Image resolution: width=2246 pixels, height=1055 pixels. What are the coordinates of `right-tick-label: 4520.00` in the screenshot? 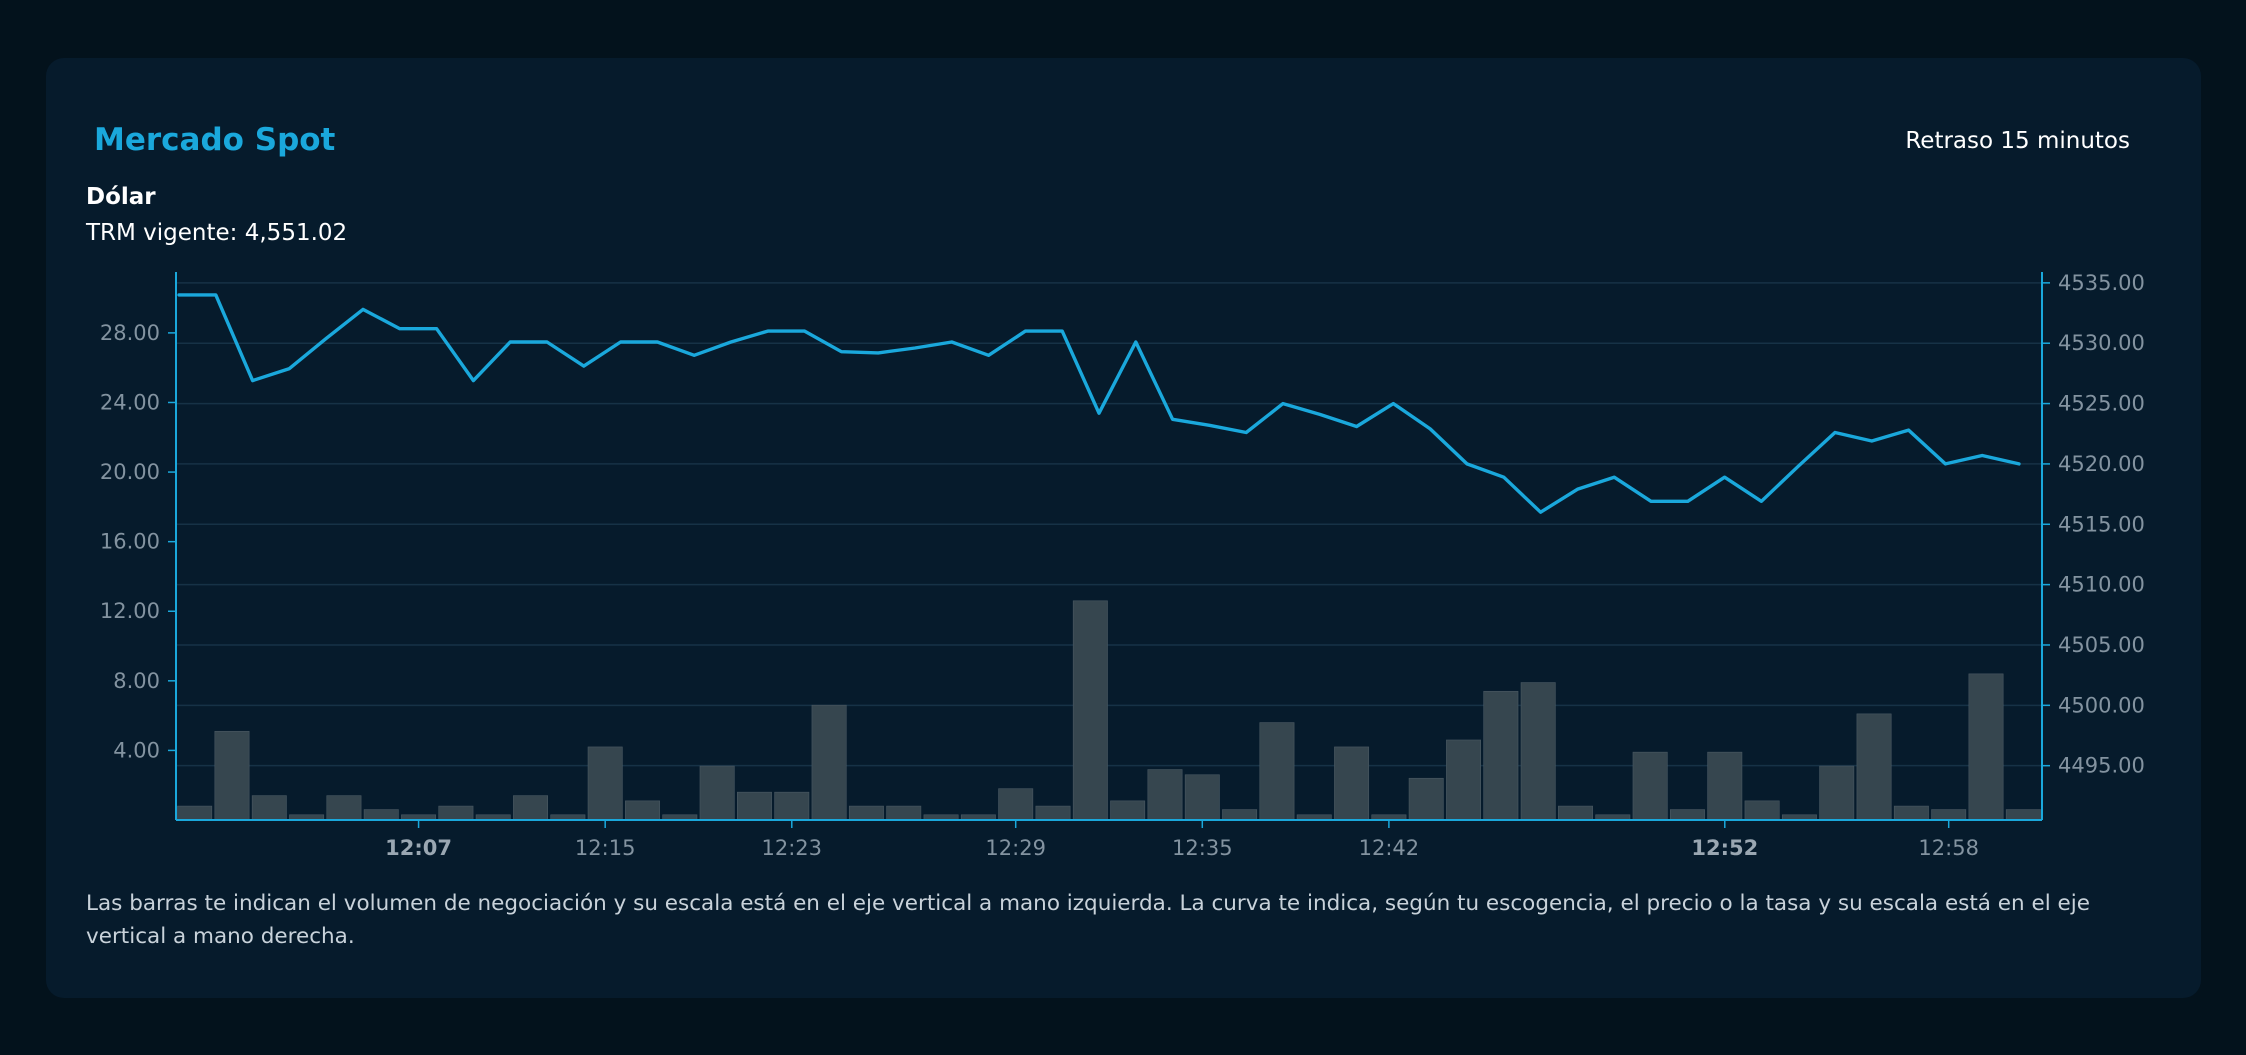 It's located at (2101, 464).